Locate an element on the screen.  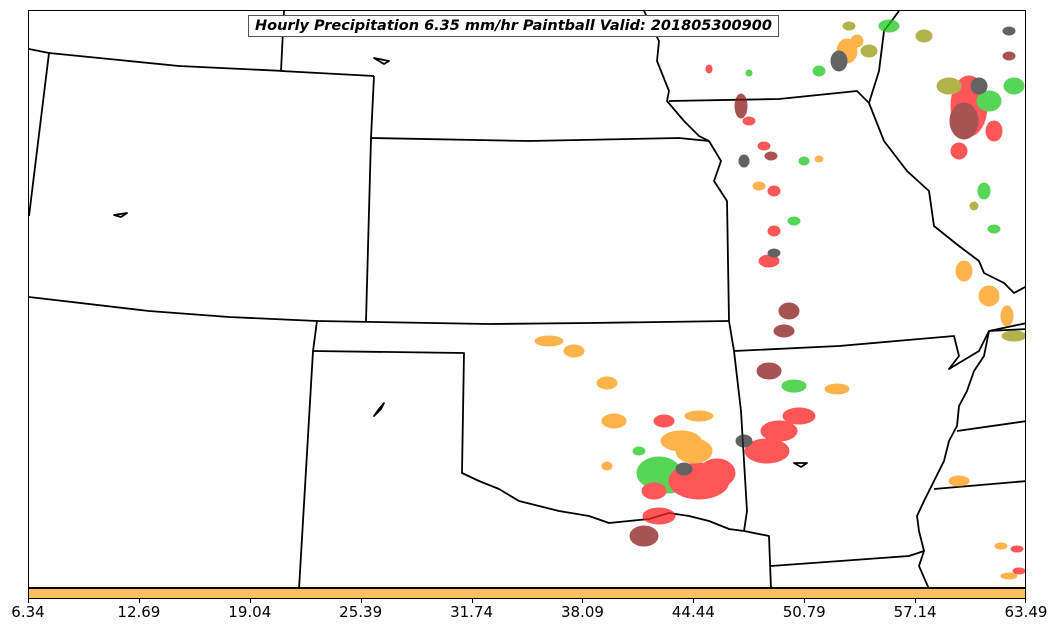
border-river-mississippi-lower is located at coordinates (953, 458).